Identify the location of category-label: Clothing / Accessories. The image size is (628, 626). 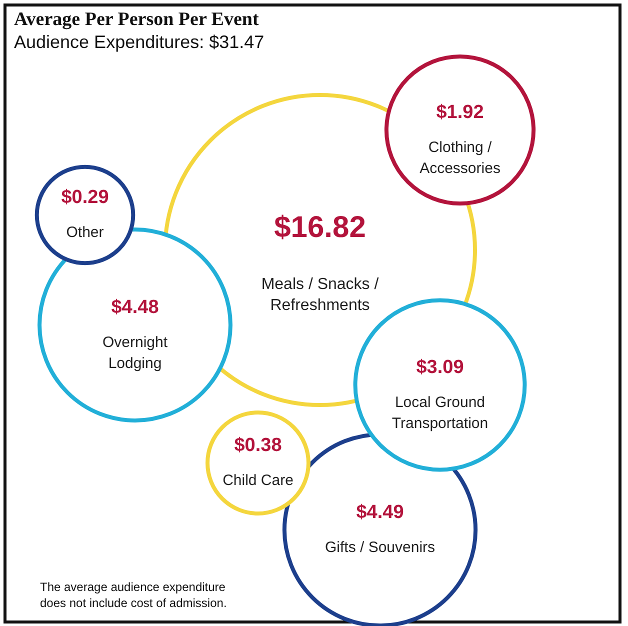
(460, 158).